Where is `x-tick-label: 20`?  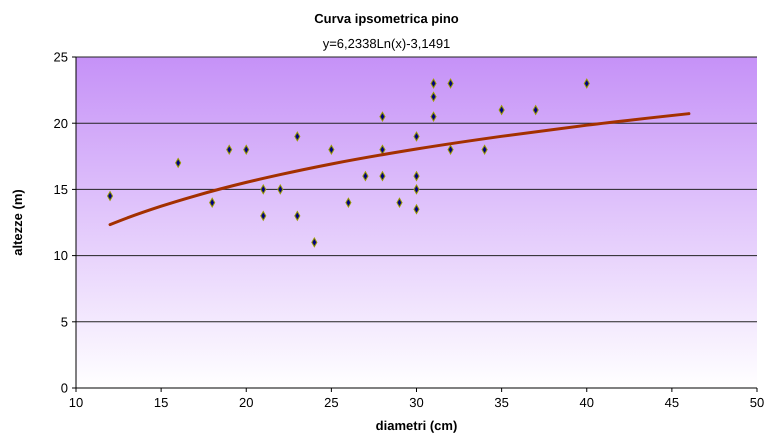
x-tick-label: 20 is located at coordinates (246, 402).